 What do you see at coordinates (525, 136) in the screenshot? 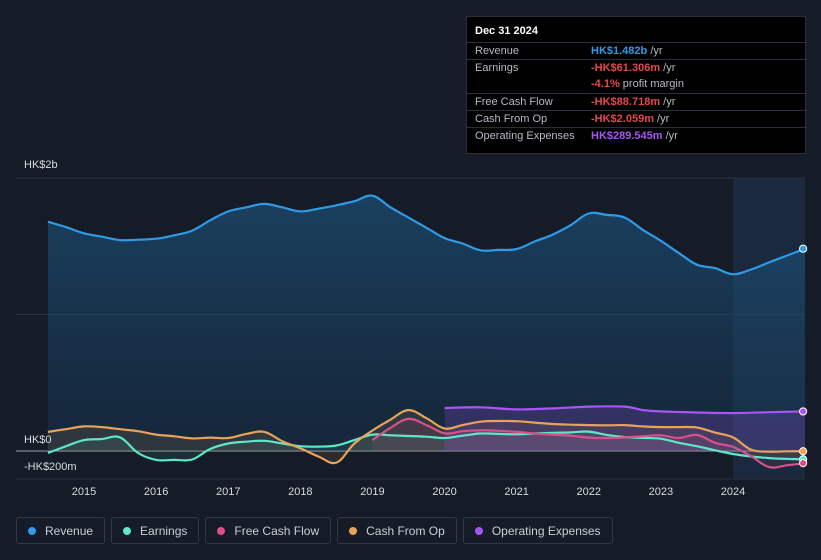
I see `tooltip-label: Operating Expenses` at bounding box center [525, 136].